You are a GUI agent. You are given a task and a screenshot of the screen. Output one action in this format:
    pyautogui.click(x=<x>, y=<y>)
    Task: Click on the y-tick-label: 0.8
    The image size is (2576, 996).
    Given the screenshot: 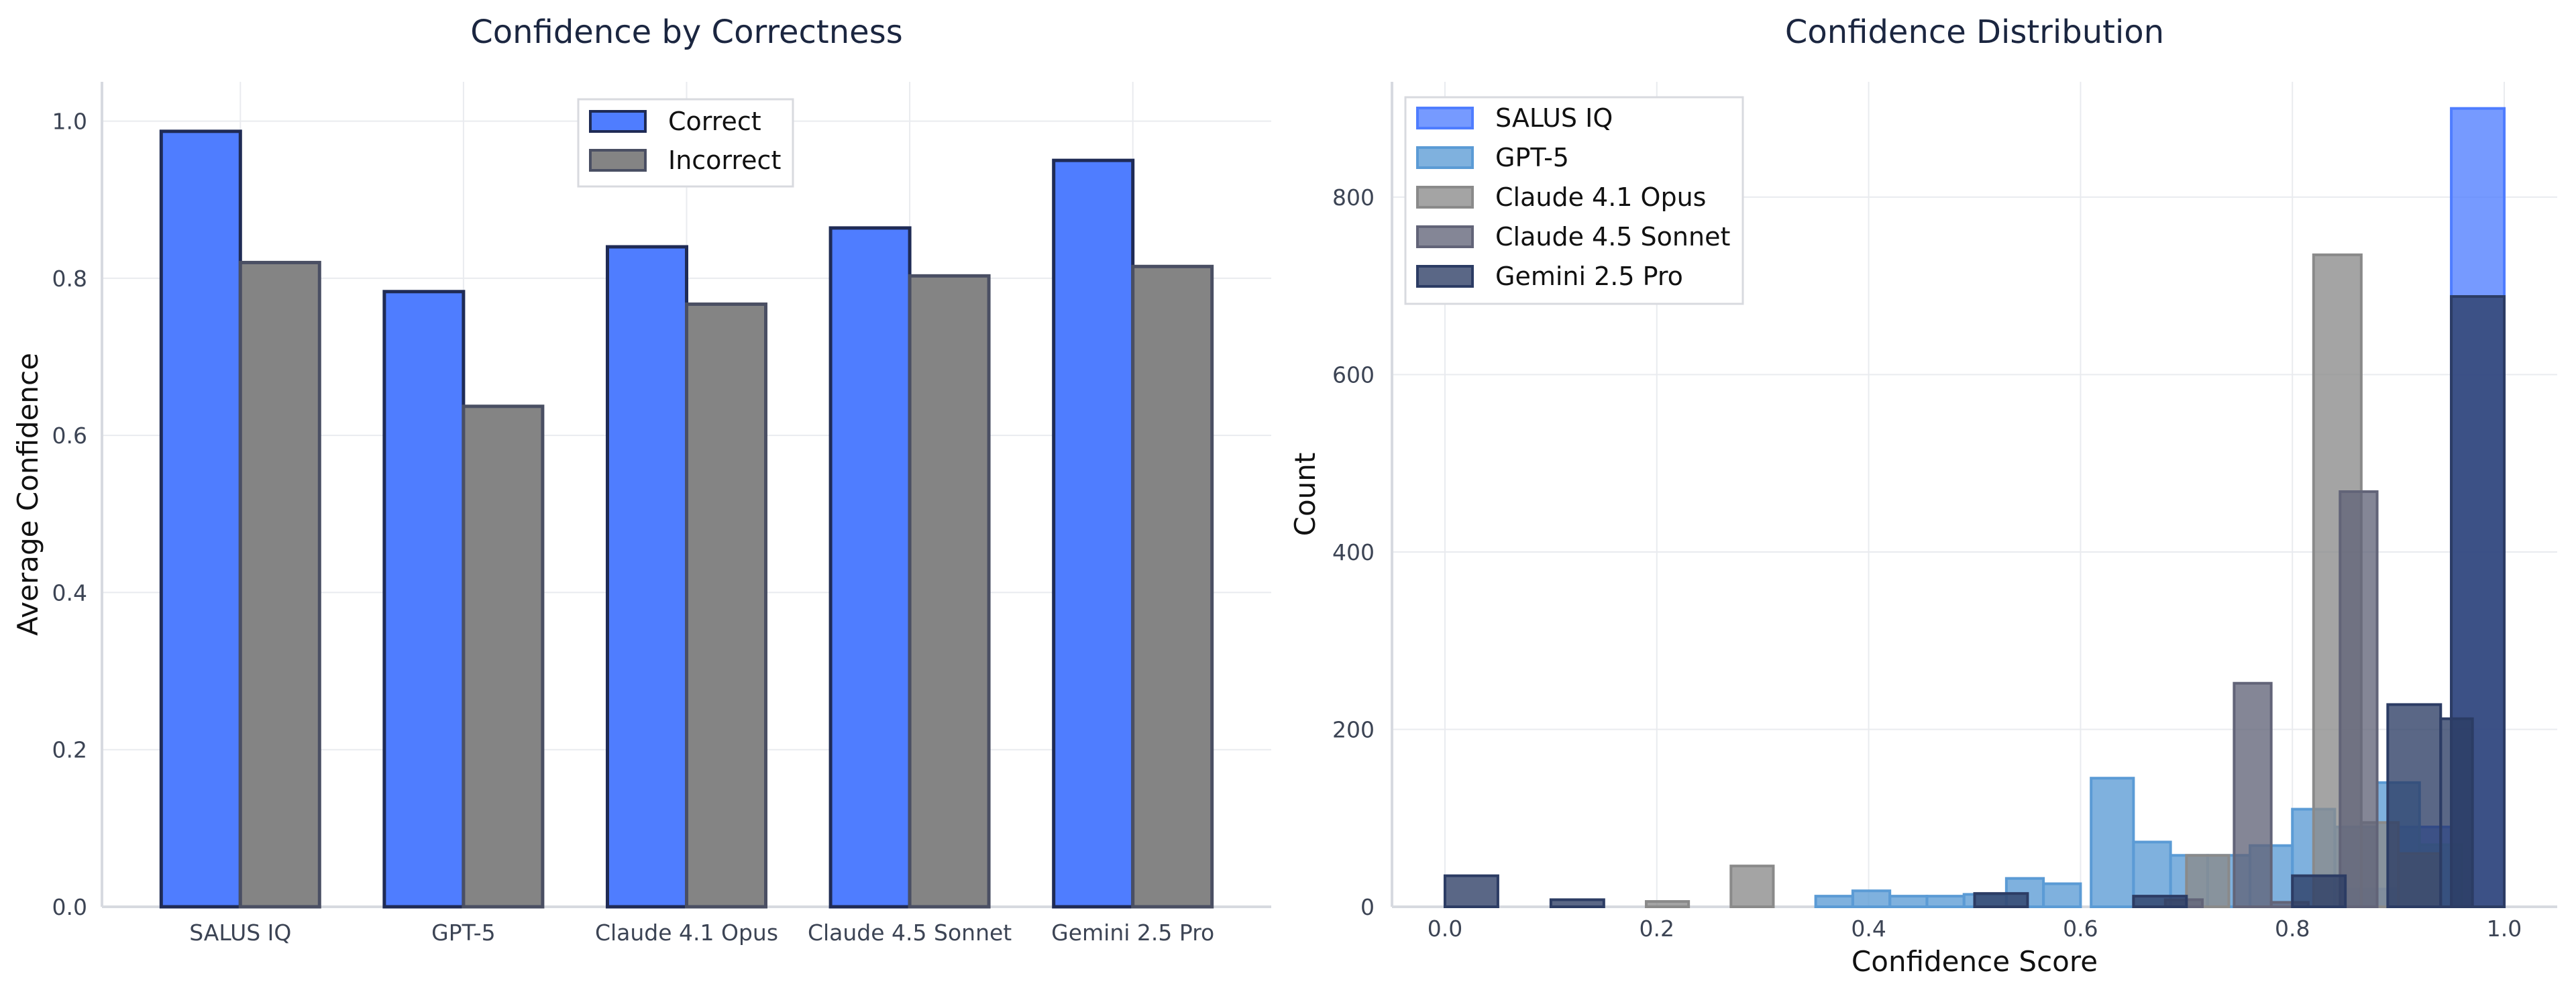 What is the action you would take?
    pyautogui.click(x=69, y=279)
    